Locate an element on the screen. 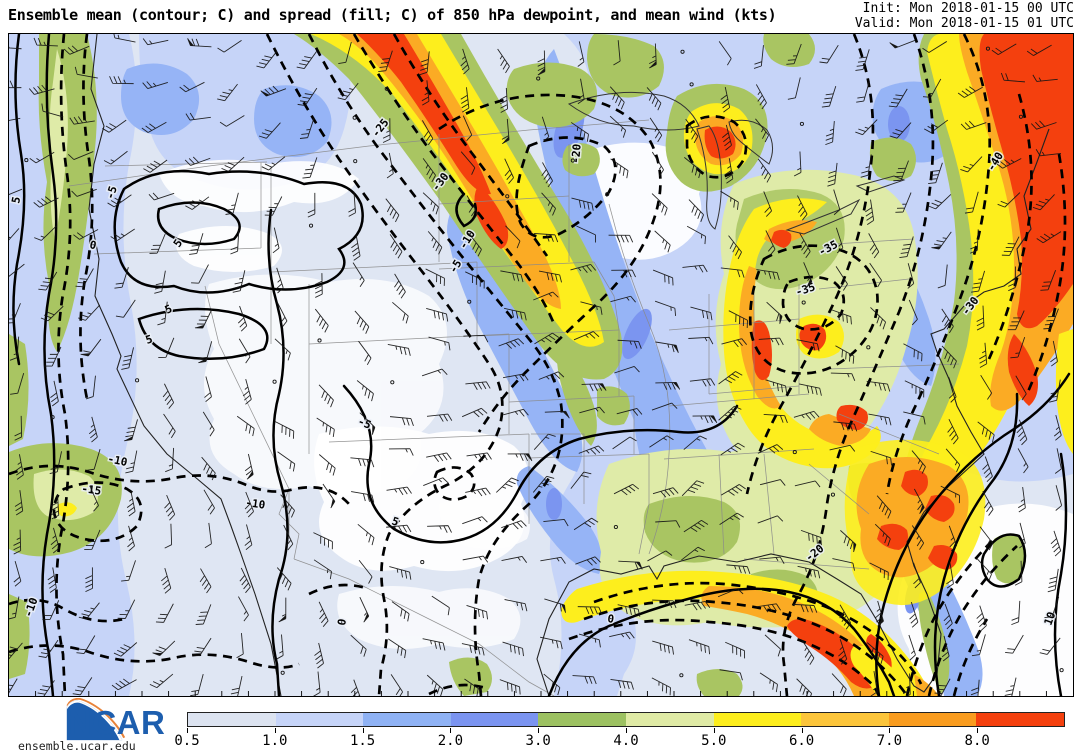 This screenshot has width=1080, height=756. site-url: ensemble.ucar.edu is located at coordinates (77, 746).